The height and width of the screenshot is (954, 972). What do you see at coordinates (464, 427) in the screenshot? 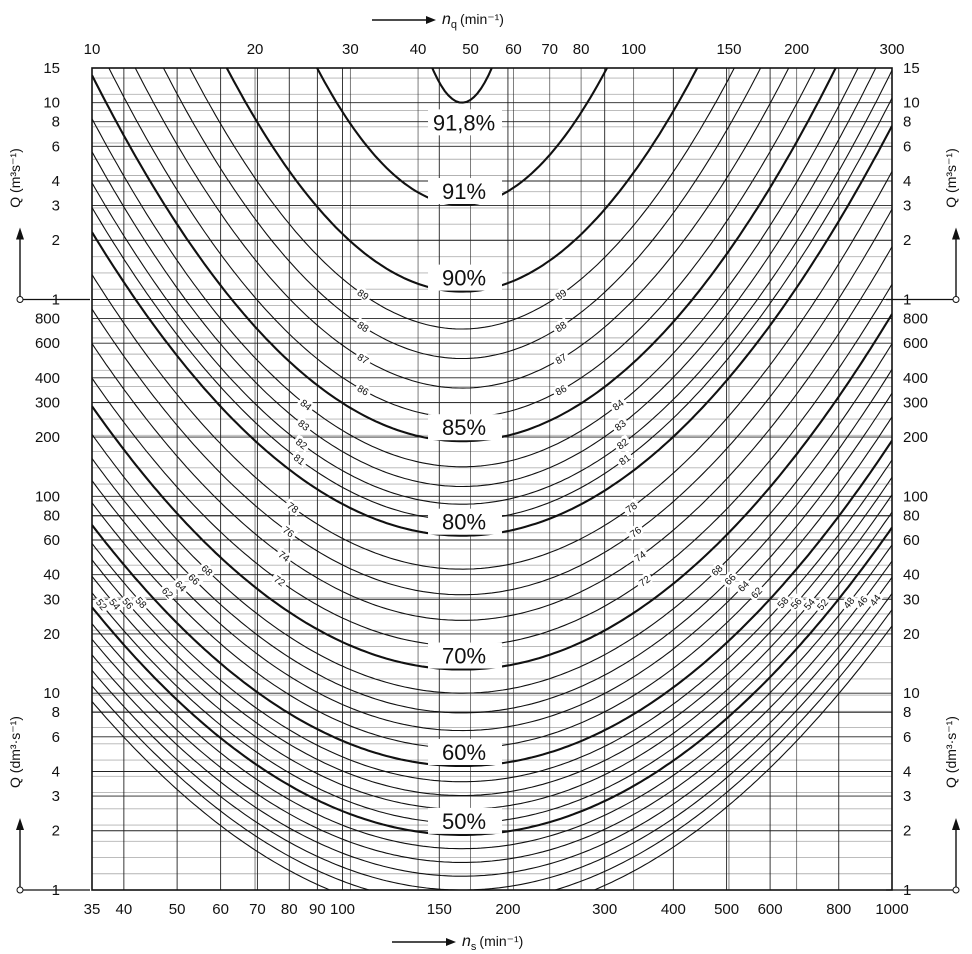
I see `efficiency-label-major: 85%` at bounding box center [464, 427].